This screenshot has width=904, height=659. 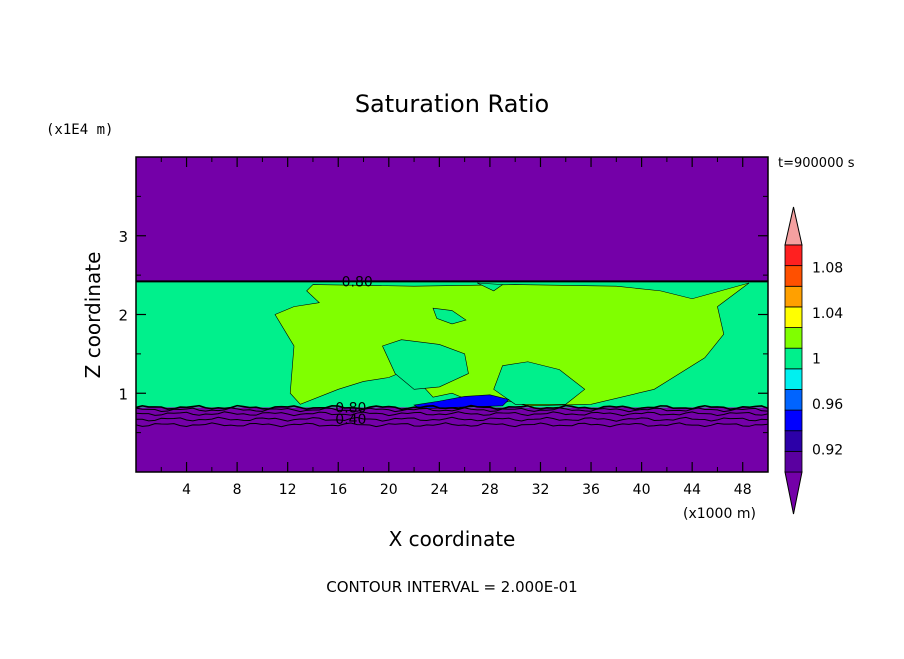 What do you see at coordinates (719, 514) in the screenshot?
I see `x-units-label: (x1000 m)` at bounding box center [719, 514].